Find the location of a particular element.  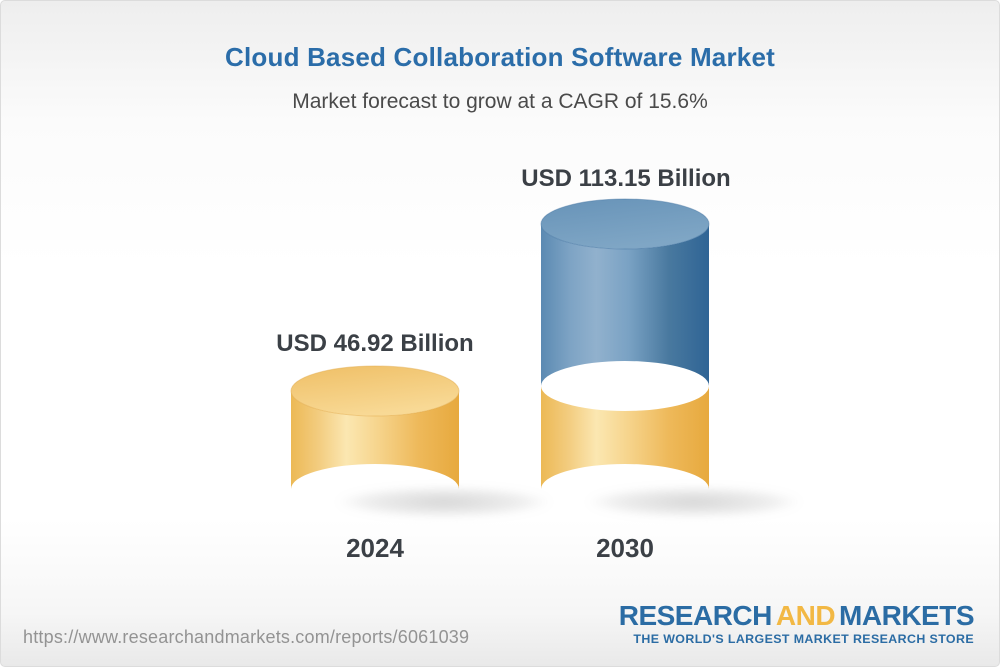

bar-2030-shadow is located at coordinates (694, 502).